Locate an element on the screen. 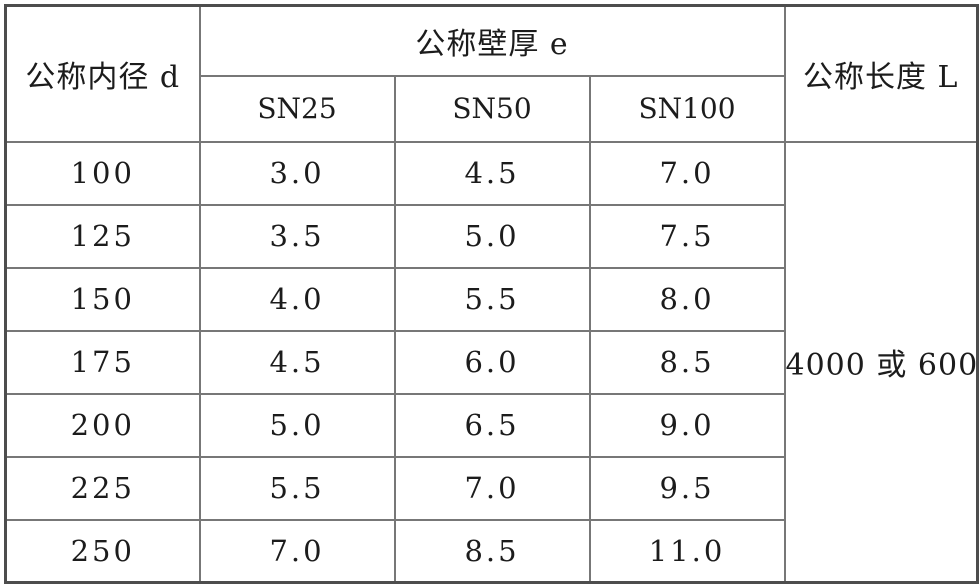 This screenshot has width=980, height=585. header-sn50: SN50 is located at coordinates (492, 108).